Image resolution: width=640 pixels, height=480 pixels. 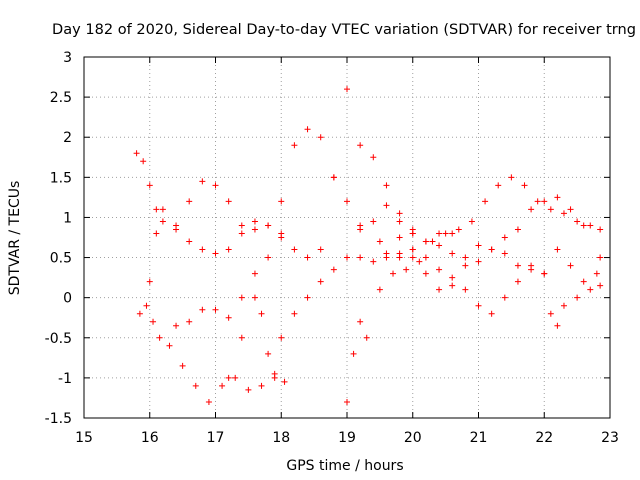 What do you see at coordinates (506, 287) in the screenshot?
I see `series-track-h` at bounding box center [506, 287].